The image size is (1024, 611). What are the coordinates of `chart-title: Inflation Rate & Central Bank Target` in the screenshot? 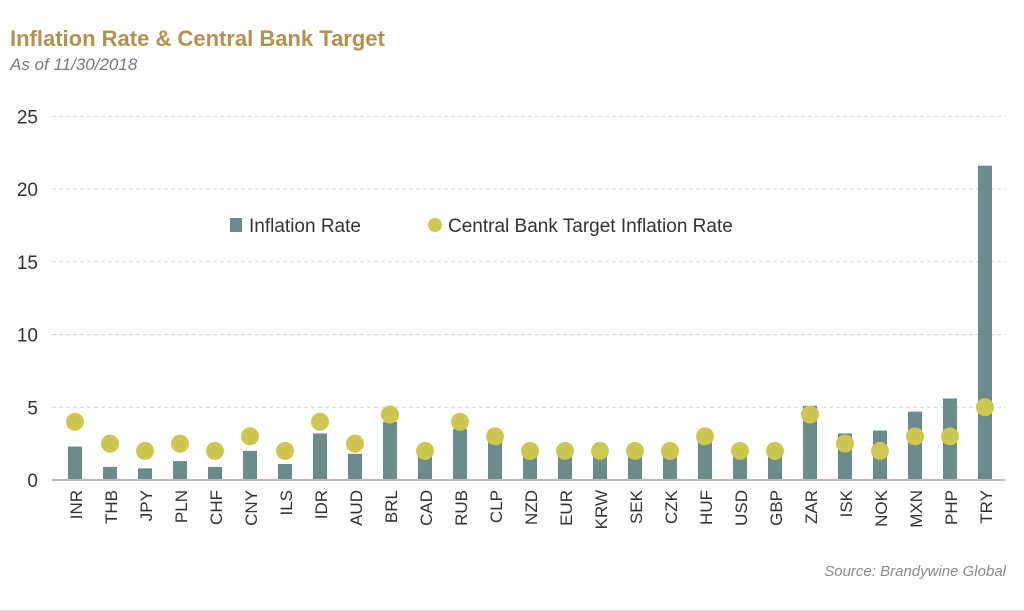 It's located at (197, 38).